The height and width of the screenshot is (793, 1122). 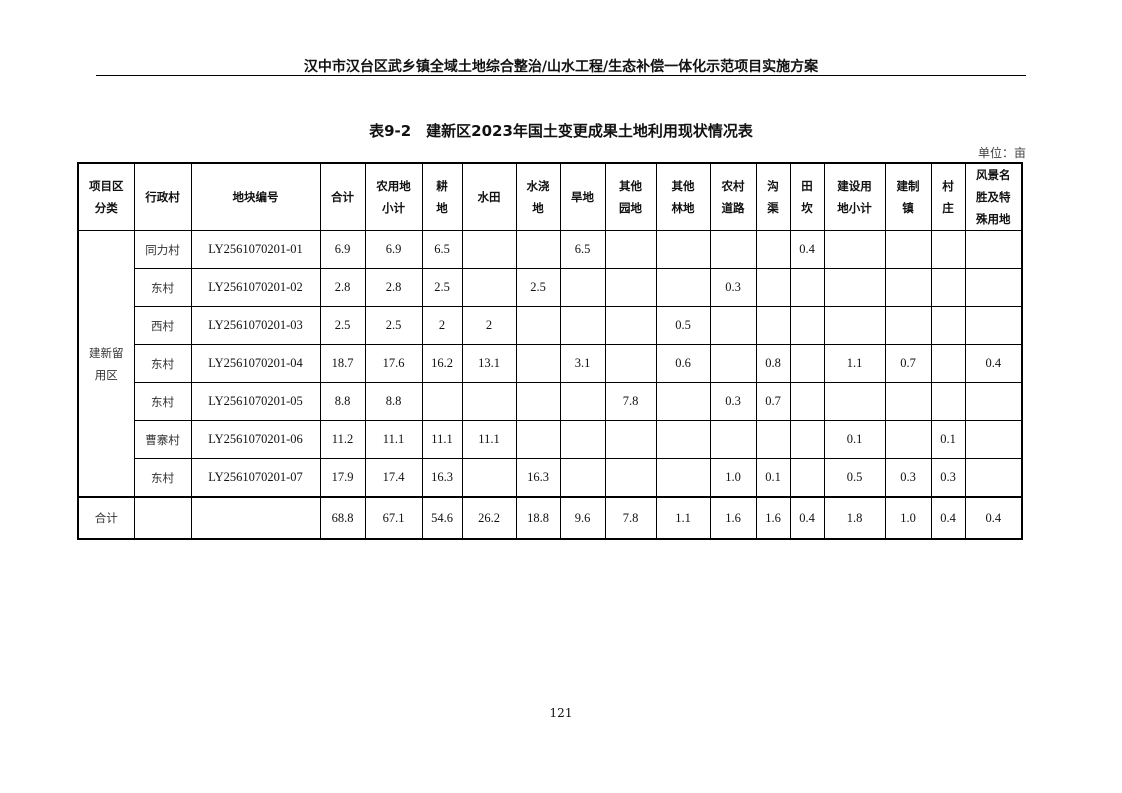 I want to click on column-header-line: 坎, so click(x=807, y=208).